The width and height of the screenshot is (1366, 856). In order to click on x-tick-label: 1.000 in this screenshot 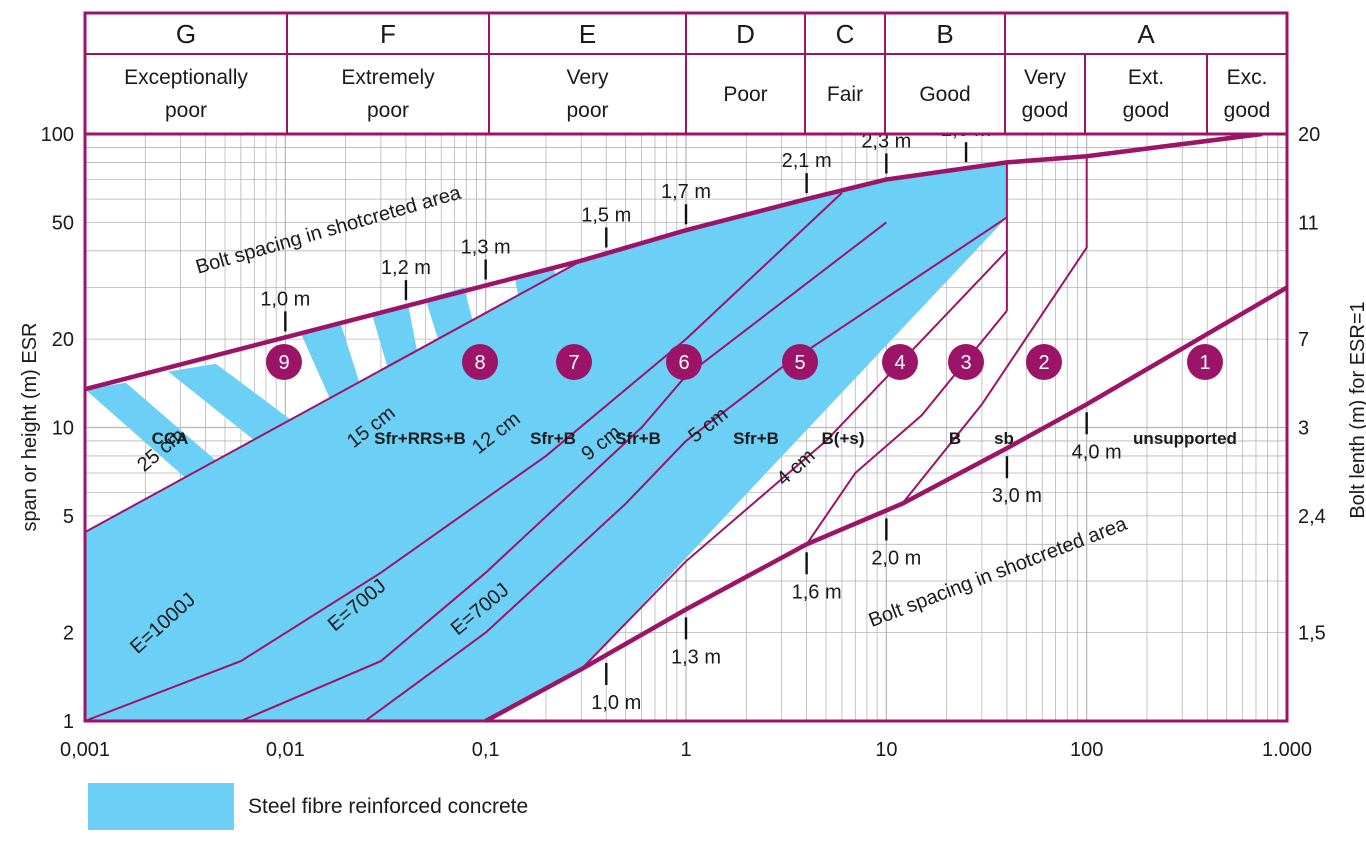, I will do `click(1287, 750)`.